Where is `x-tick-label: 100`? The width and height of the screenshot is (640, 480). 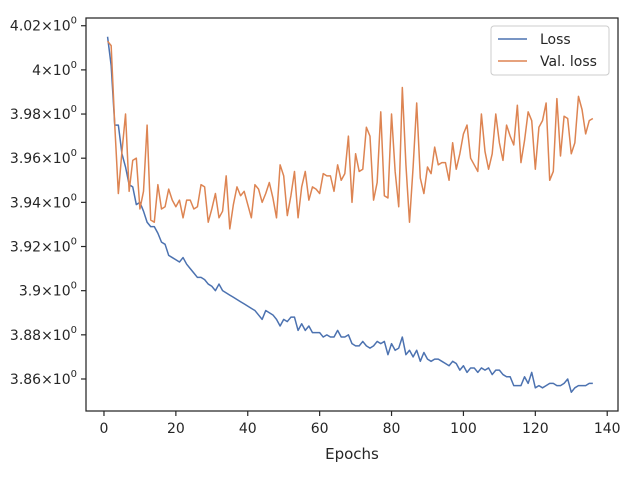
x-tick-label: 100 is located at coordinates (463, 429).